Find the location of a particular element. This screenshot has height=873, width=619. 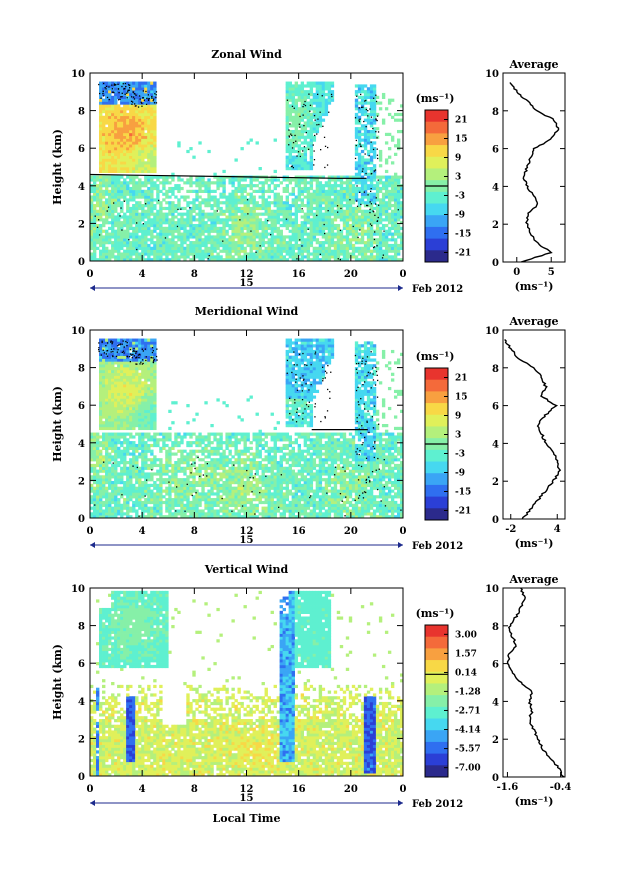

colorbar-tick-label: 3 is located at coordinates (458, 178).